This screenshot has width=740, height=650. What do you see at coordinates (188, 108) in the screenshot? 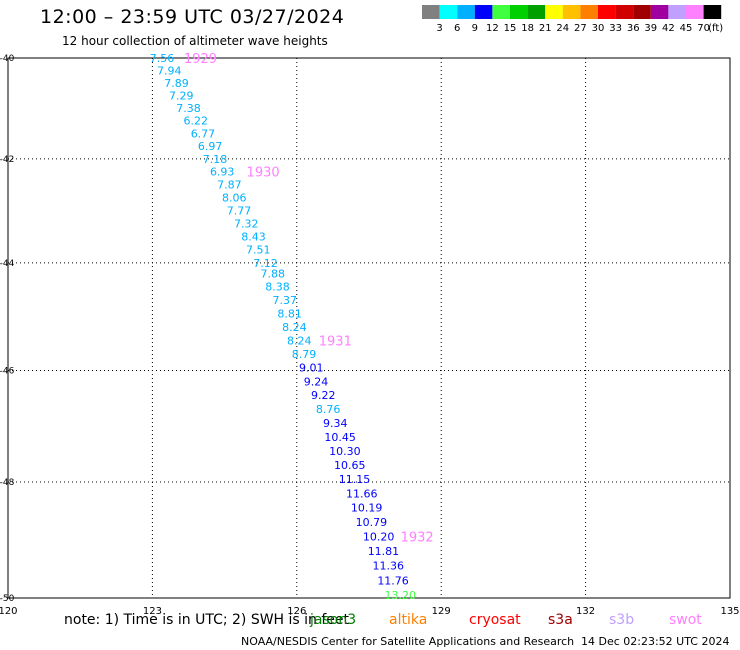
I see `swh-value-label: 7.38` at bounding box center [188, 108].